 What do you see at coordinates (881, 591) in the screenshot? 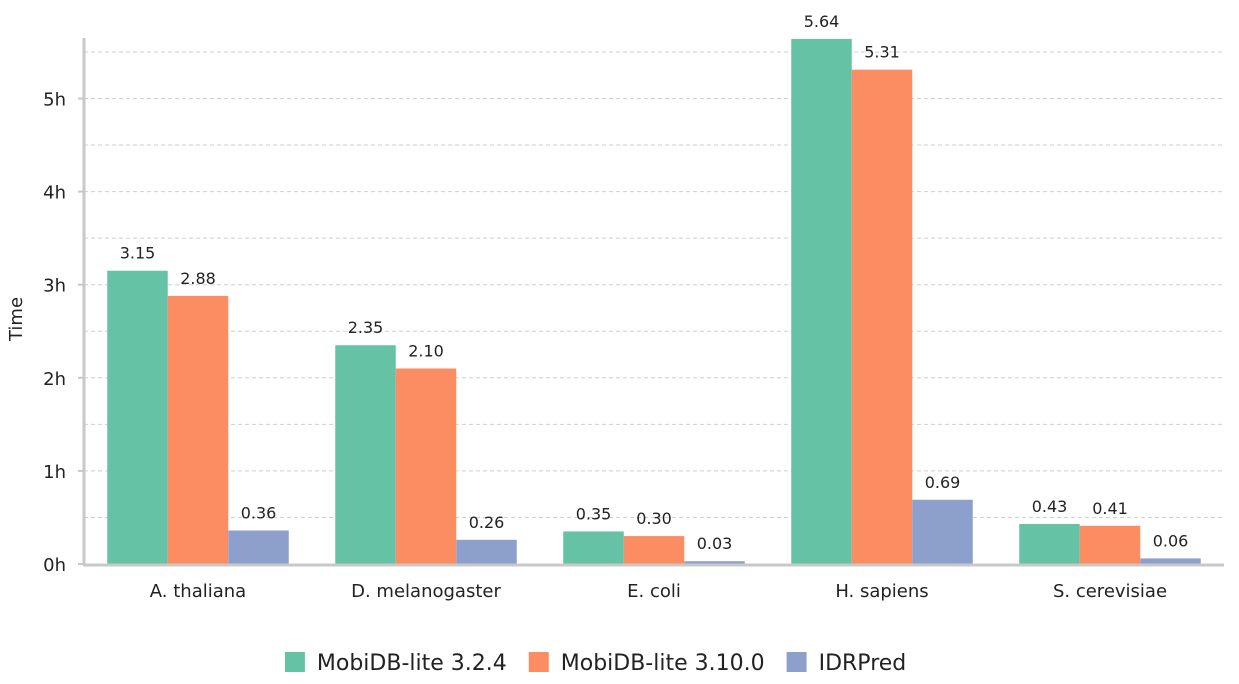
I see `x-tick-label-h-sapiens: H. sapiens` at bounding box center [881, 591].